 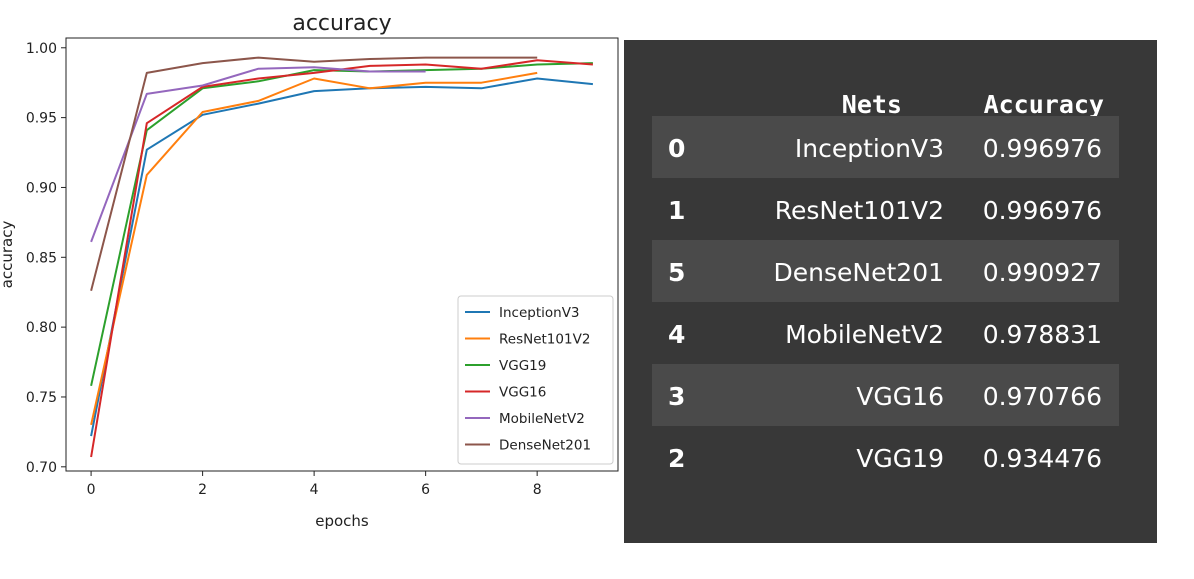 I want to click on row-accuracy: 0.978831, so click(x=1042, y=334).